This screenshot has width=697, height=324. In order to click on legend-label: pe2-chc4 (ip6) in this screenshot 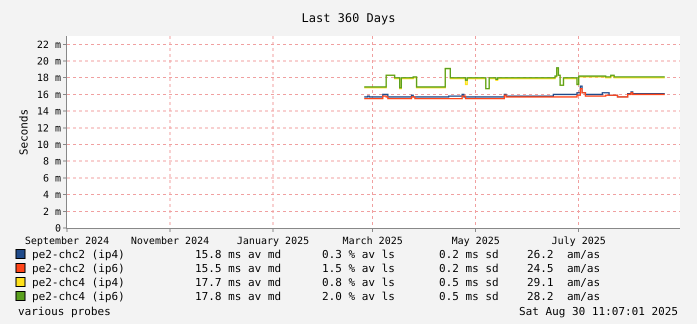, I will do `click(78, 296)`.